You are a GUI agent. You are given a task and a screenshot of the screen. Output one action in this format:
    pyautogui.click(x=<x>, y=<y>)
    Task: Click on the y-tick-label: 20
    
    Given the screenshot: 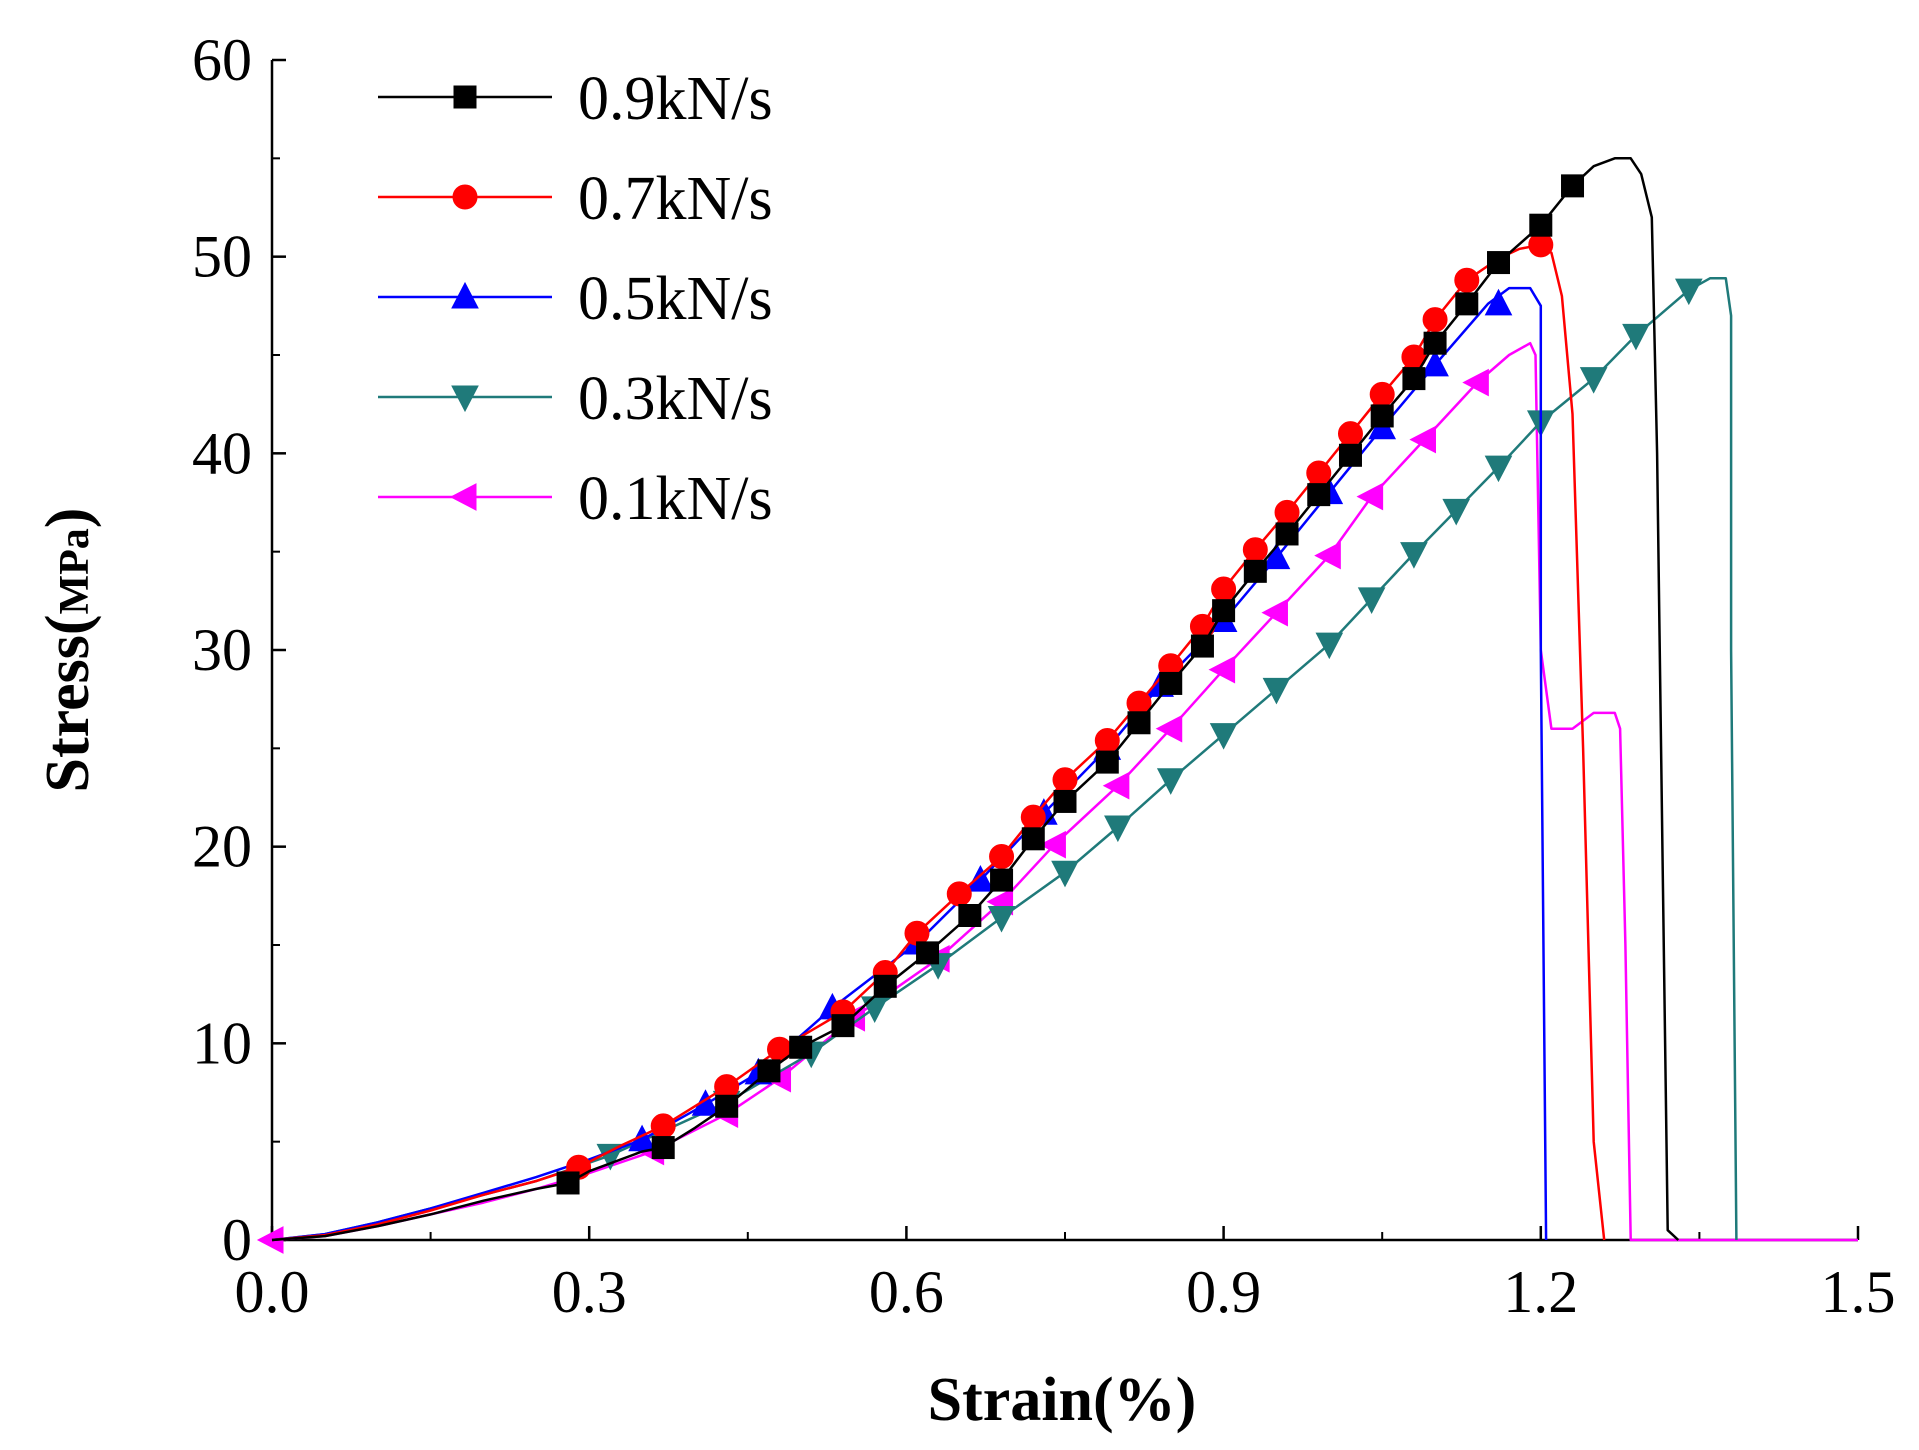 What is the action you would take?
    pyautogui.click(x=222, y=847)
    